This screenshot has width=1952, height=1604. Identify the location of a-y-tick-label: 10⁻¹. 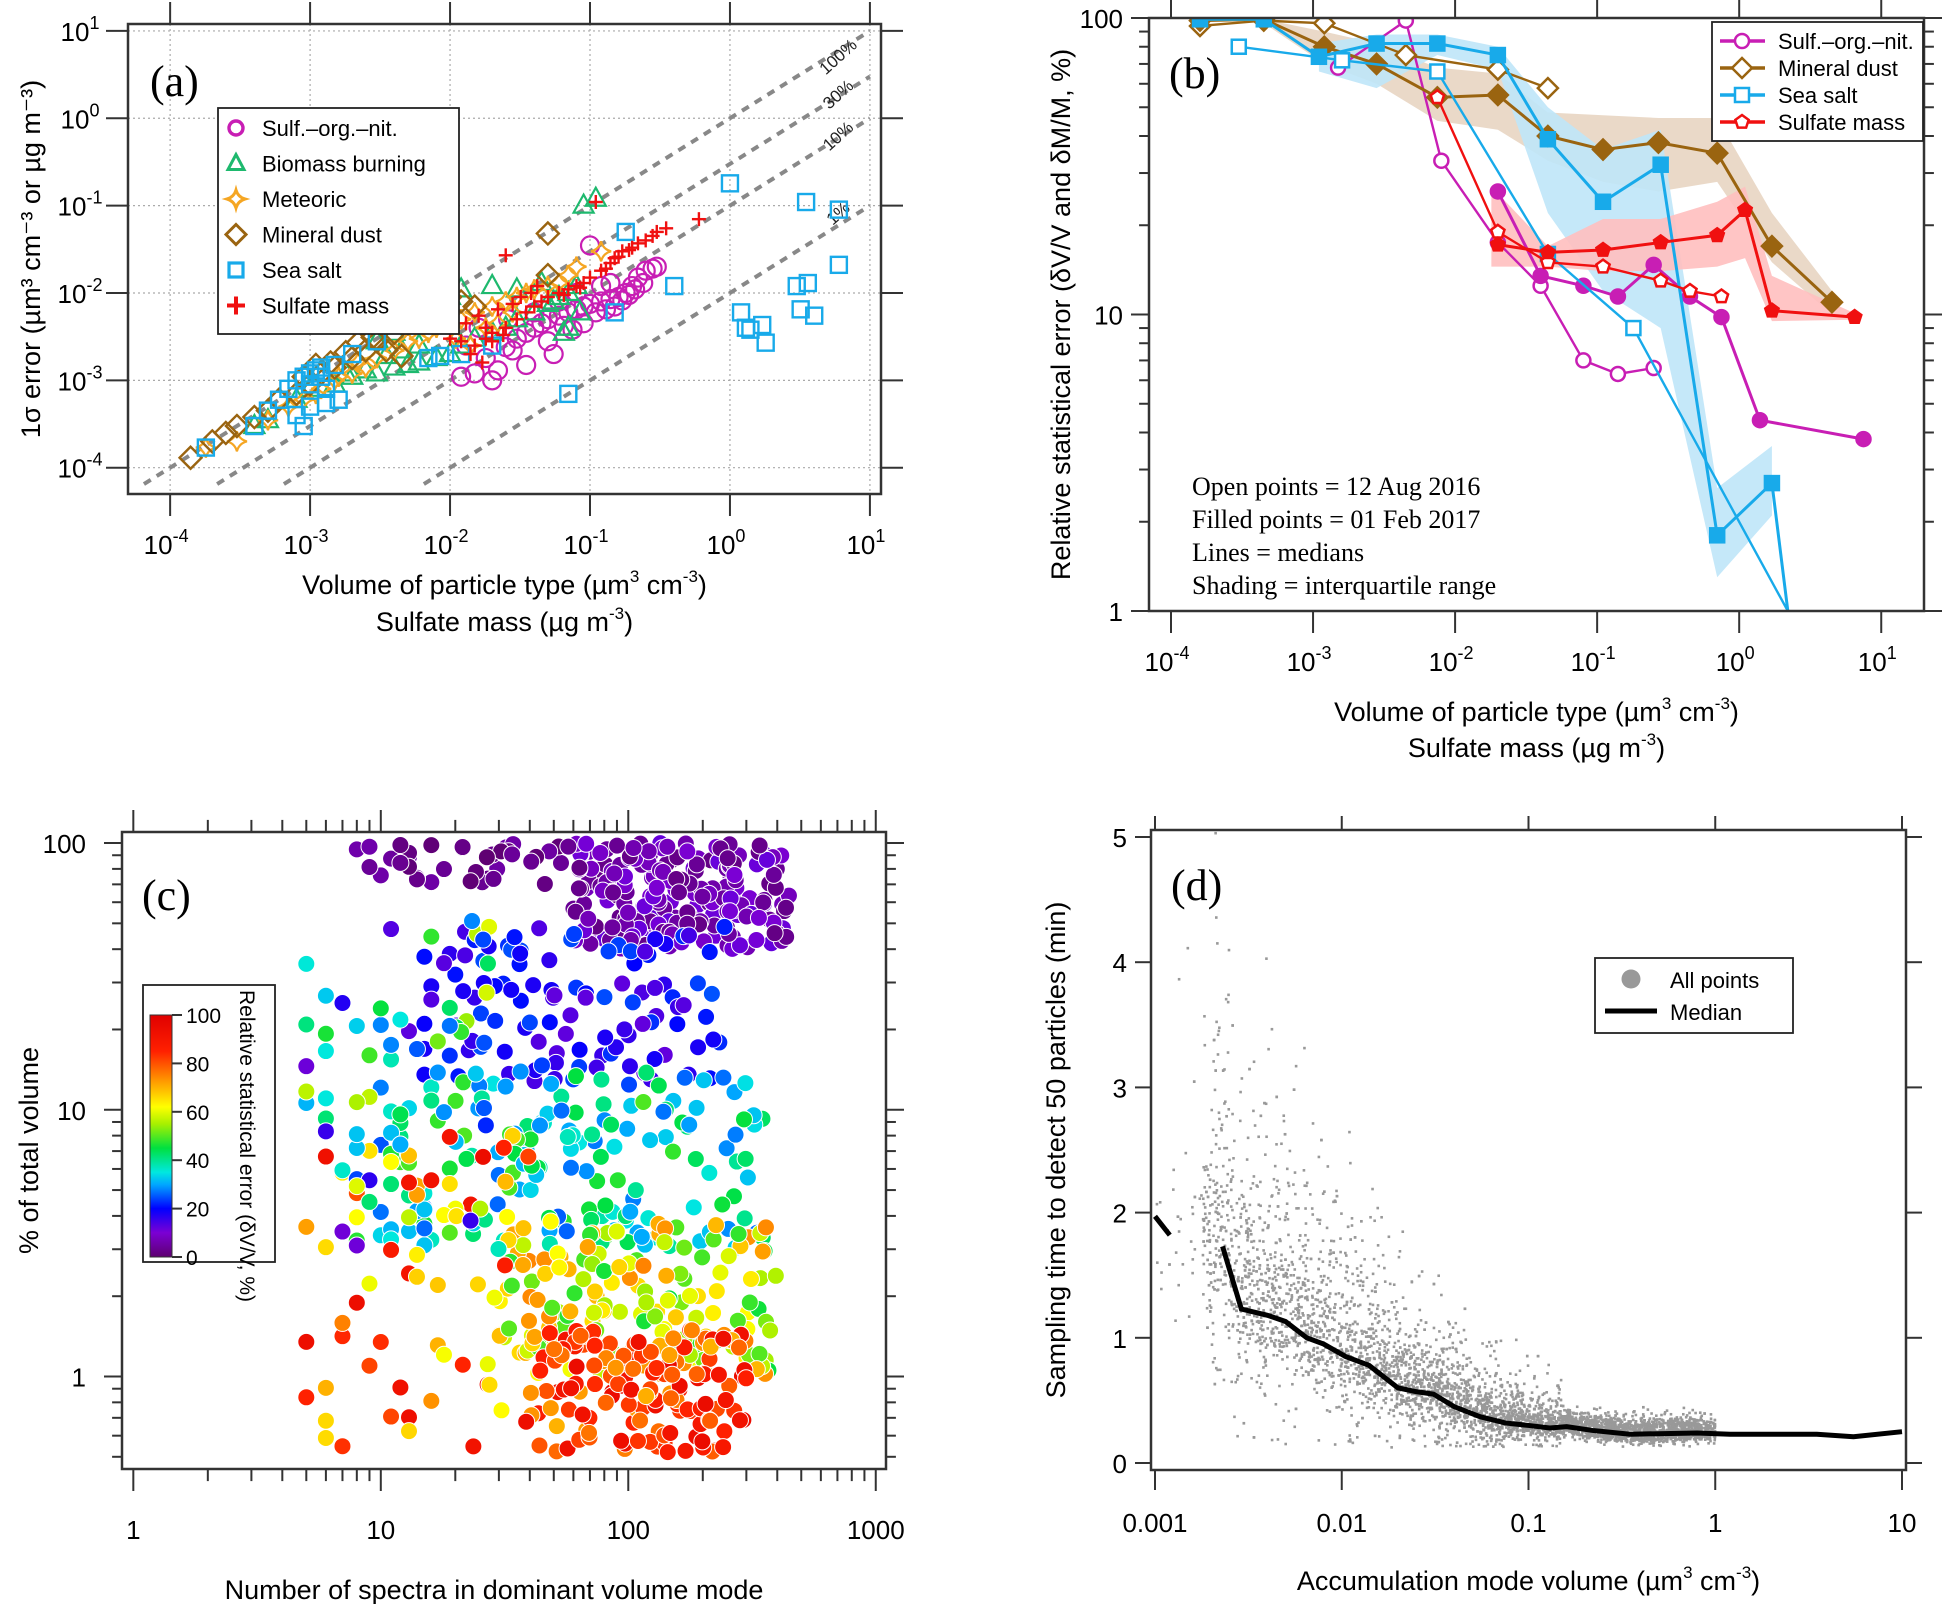
(80, 205).